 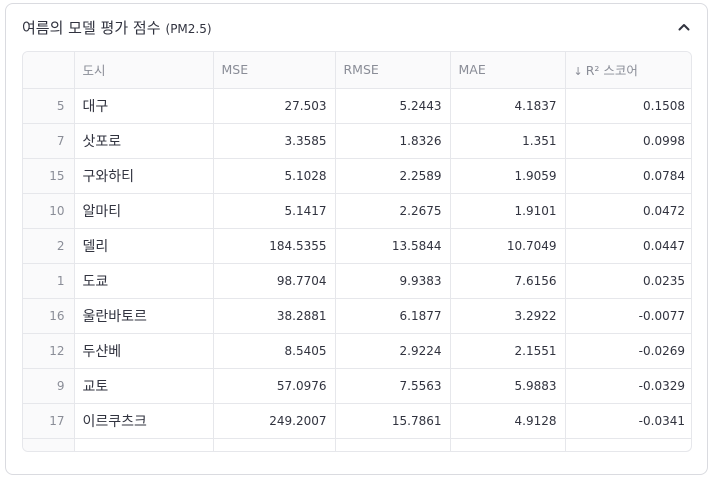 What do you see at coordinates (49, 281) in the screenshot?
I see `row-index: 1` at bounding box center [49, 281].